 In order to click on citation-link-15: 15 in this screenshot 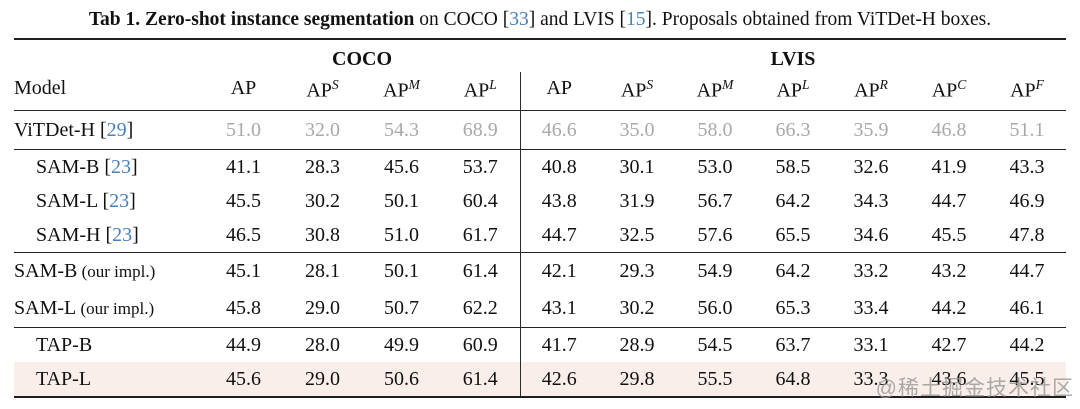, I will do `click(636, 19)`.